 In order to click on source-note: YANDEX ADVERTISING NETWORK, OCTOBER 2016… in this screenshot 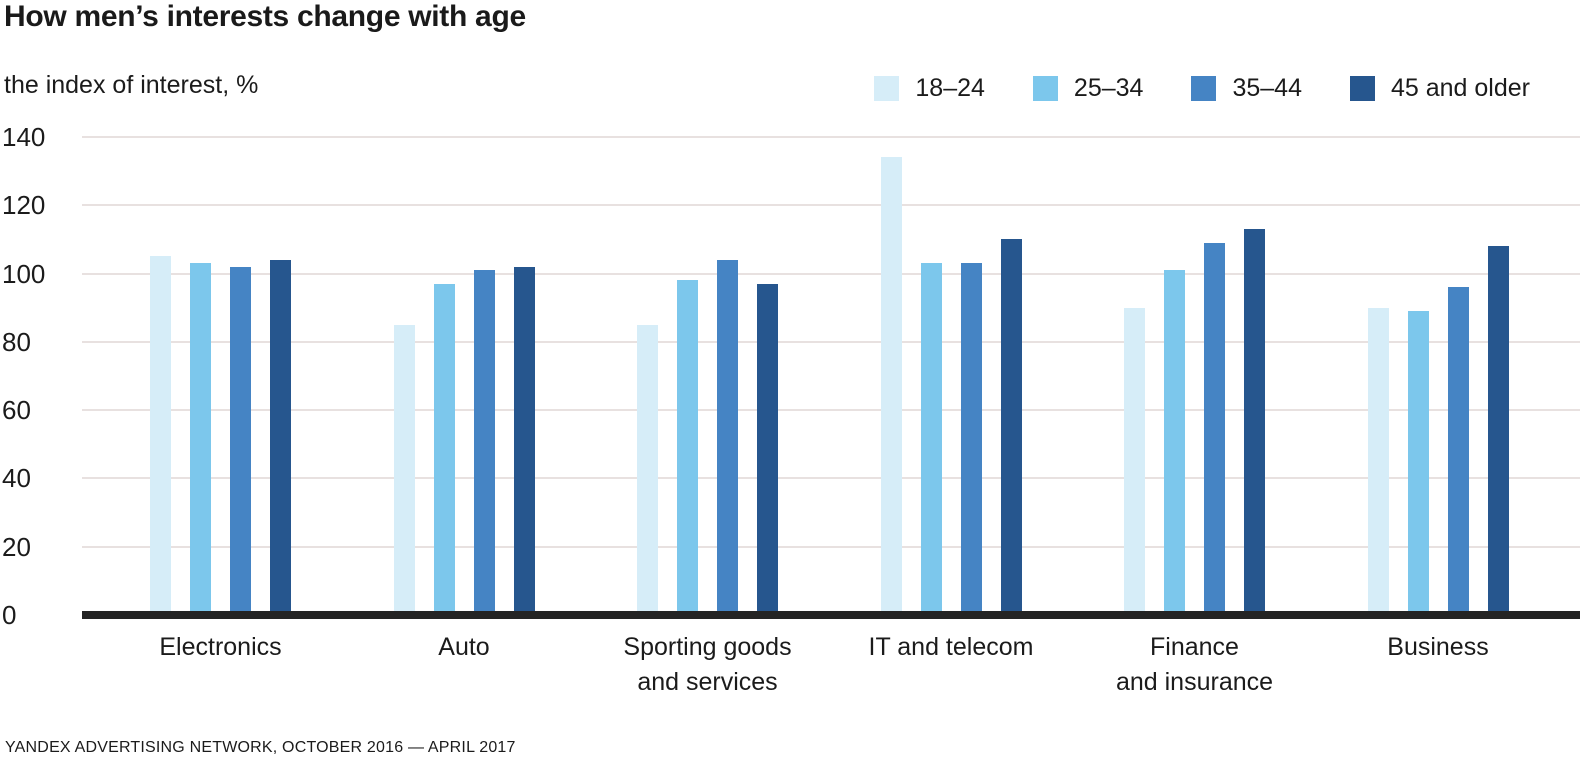, I will do `click(260, 747)`.